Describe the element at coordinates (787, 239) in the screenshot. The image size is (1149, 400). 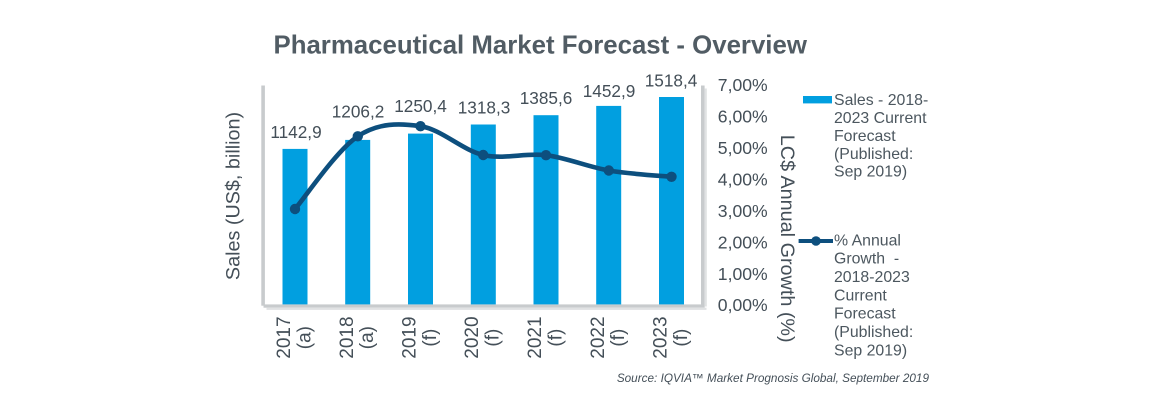
I see `svg-text: LC$ Annual Growth (%)` at that location.